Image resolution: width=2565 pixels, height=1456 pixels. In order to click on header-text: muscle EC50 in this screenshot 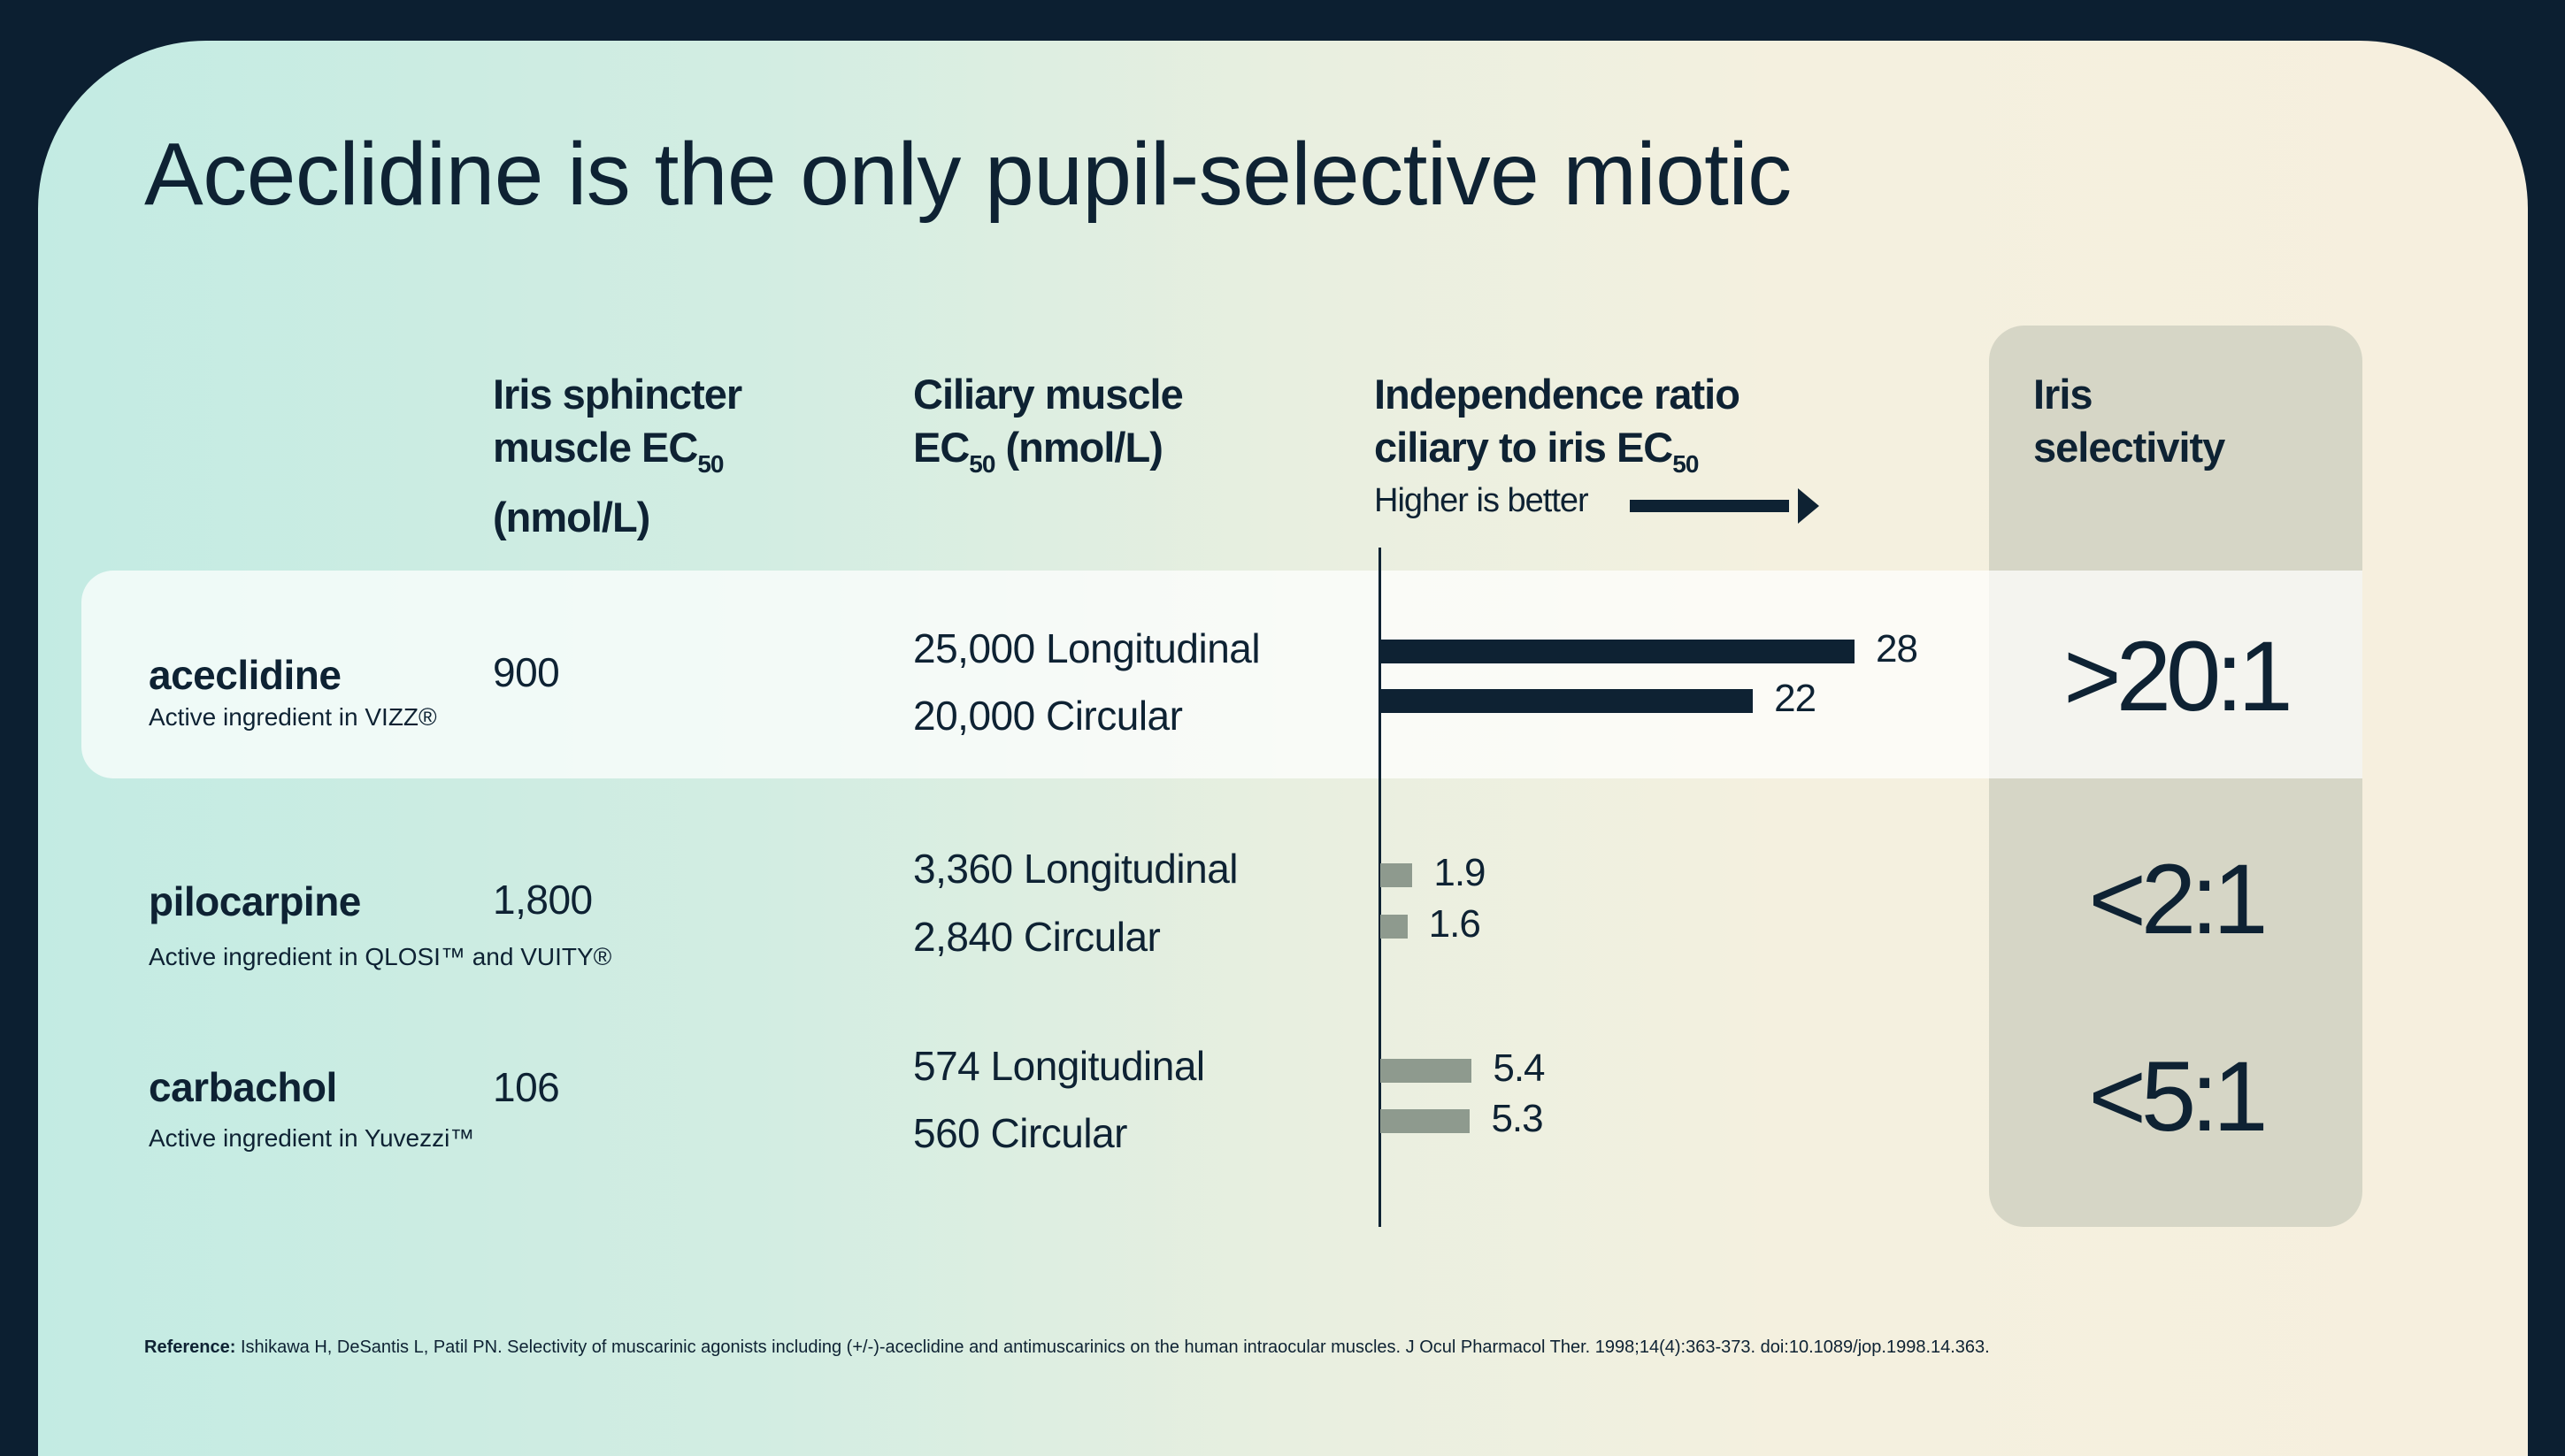, I will do `click(617, 456)`.